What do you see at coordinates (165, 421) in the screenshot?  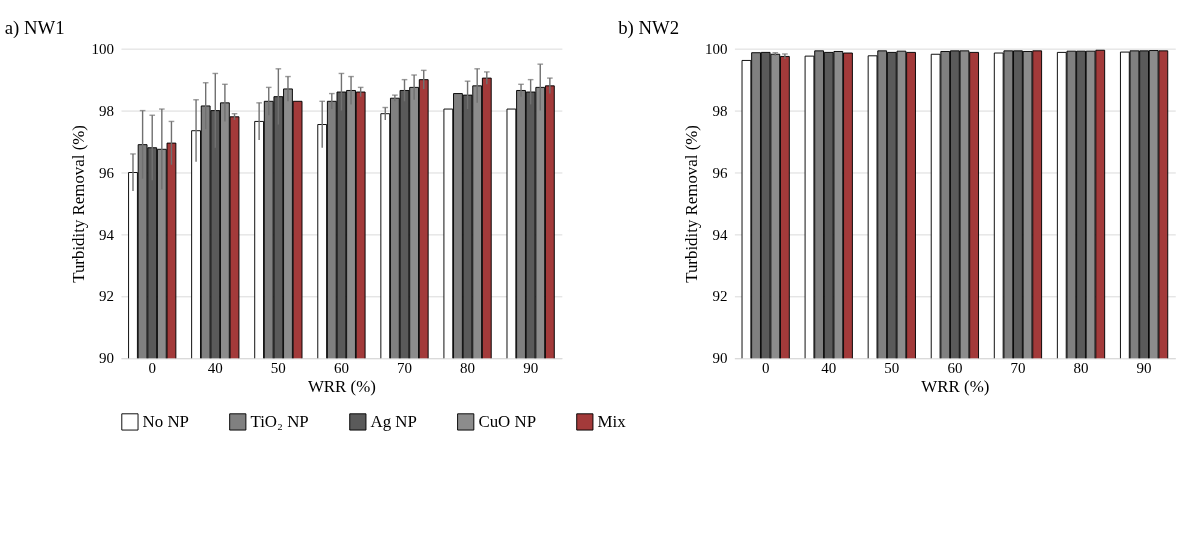 I see `legend-label: No NP` at bounding box center [165, 421].